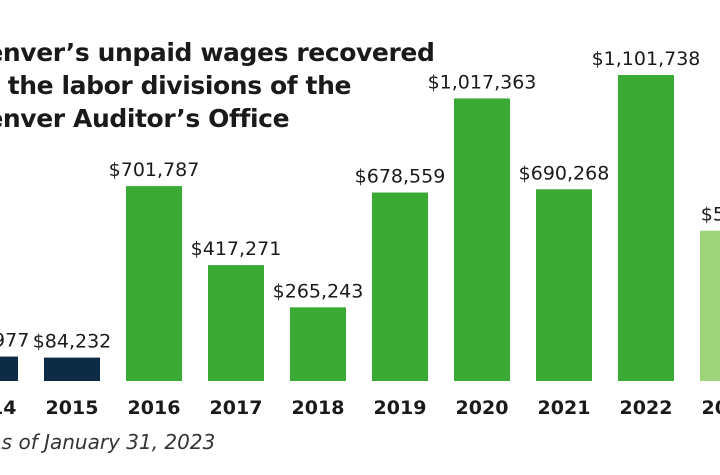 The width and height of the screenshot is (720, 475). Describe the element at coordinates (710, 305) in the screenshot. I see `bar-2023` at that location.